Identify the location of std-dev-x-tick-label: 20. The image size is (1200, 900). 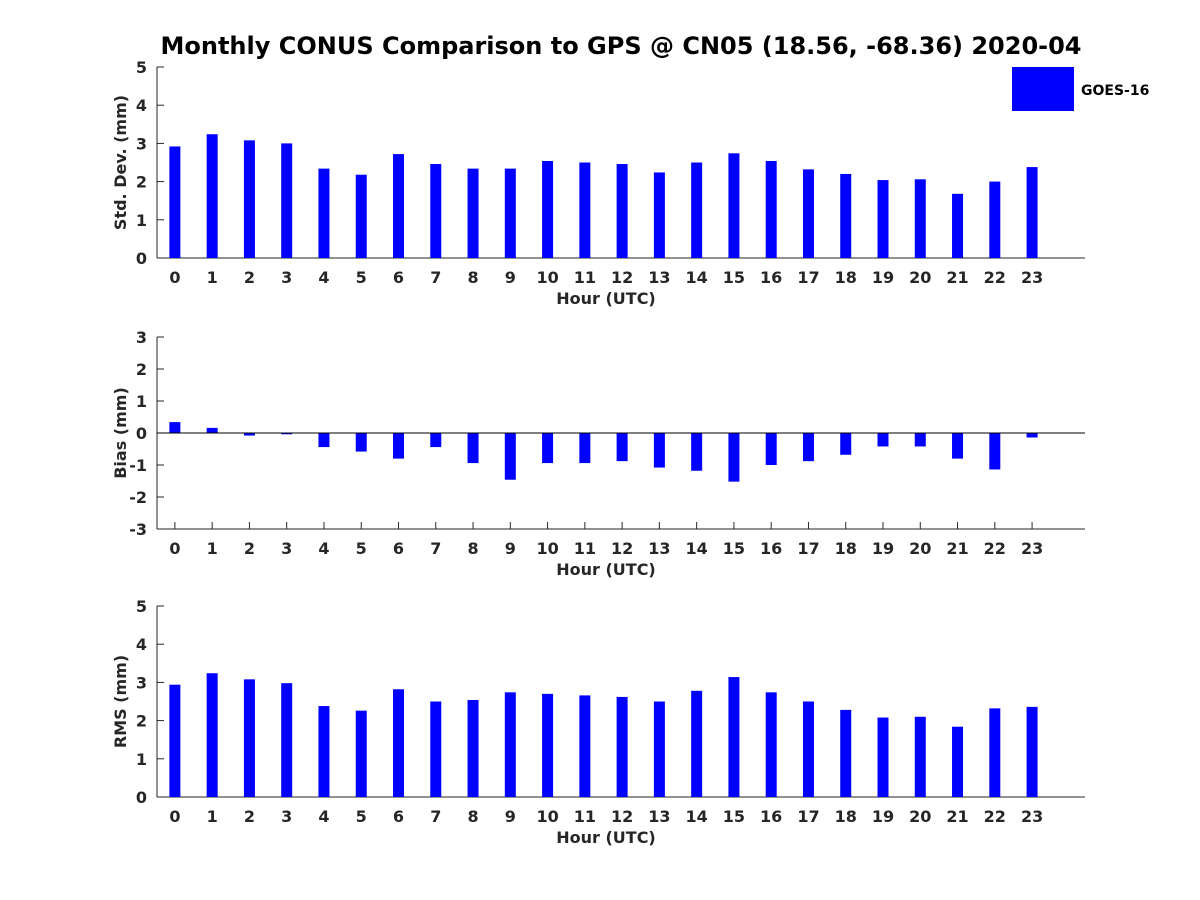
(920, 277).